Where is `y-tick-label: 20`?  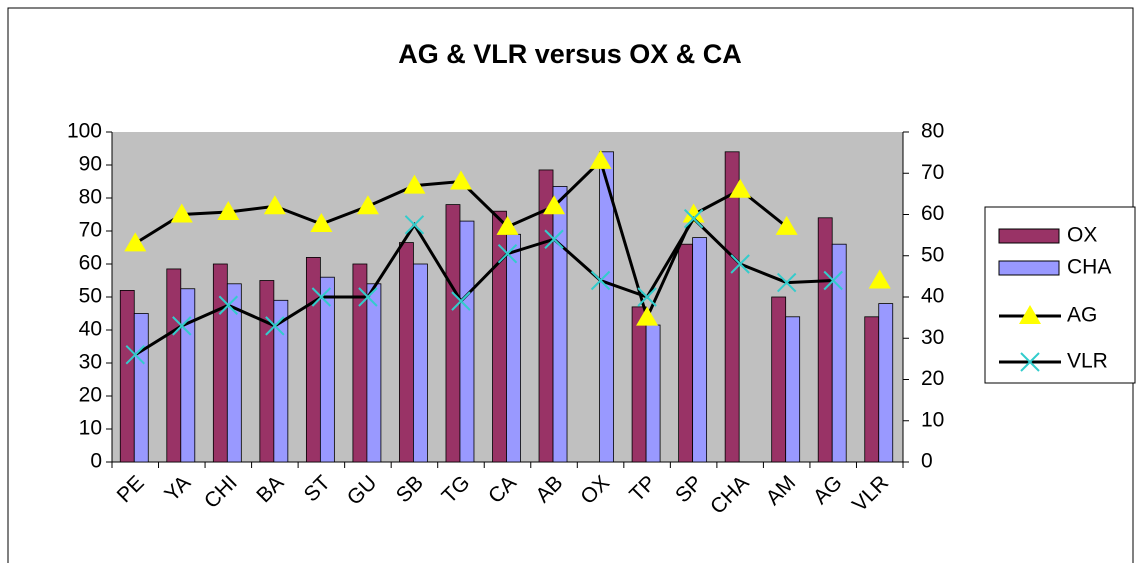
y-tick-label: 20 is located at coordinates (90, 395).